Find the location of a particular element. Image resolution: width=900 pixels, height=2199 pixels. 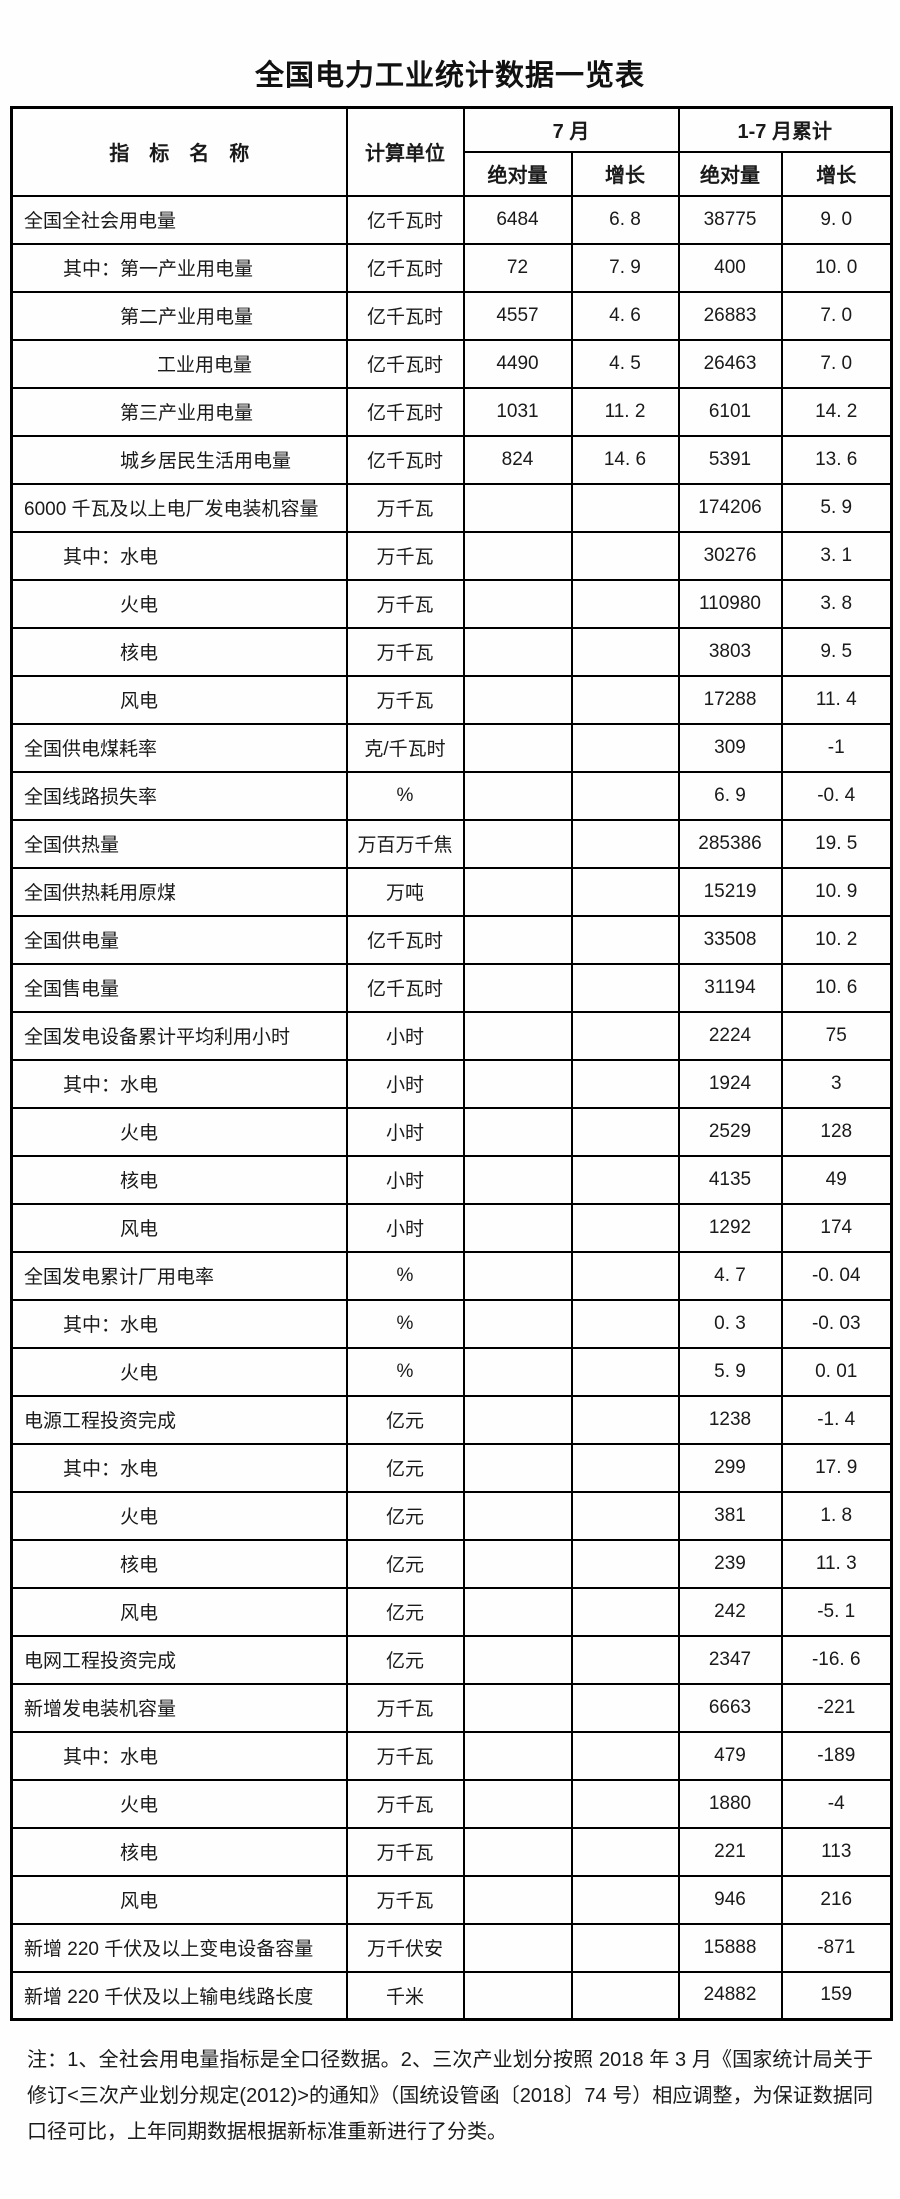

cum-absolute-cell: 15219 is located at coordinates (730, 891).